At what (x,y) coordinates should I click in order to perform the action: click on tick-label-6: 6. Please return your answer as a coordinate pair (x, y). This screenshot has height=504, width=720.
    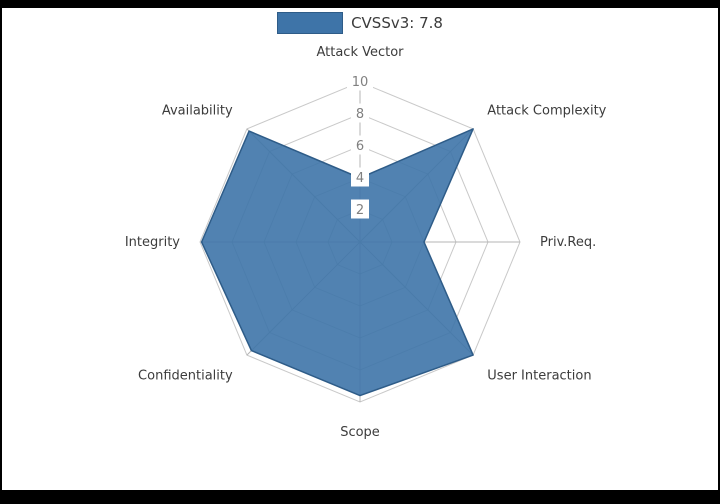
    Looking at the image, I should click on (360, 146).